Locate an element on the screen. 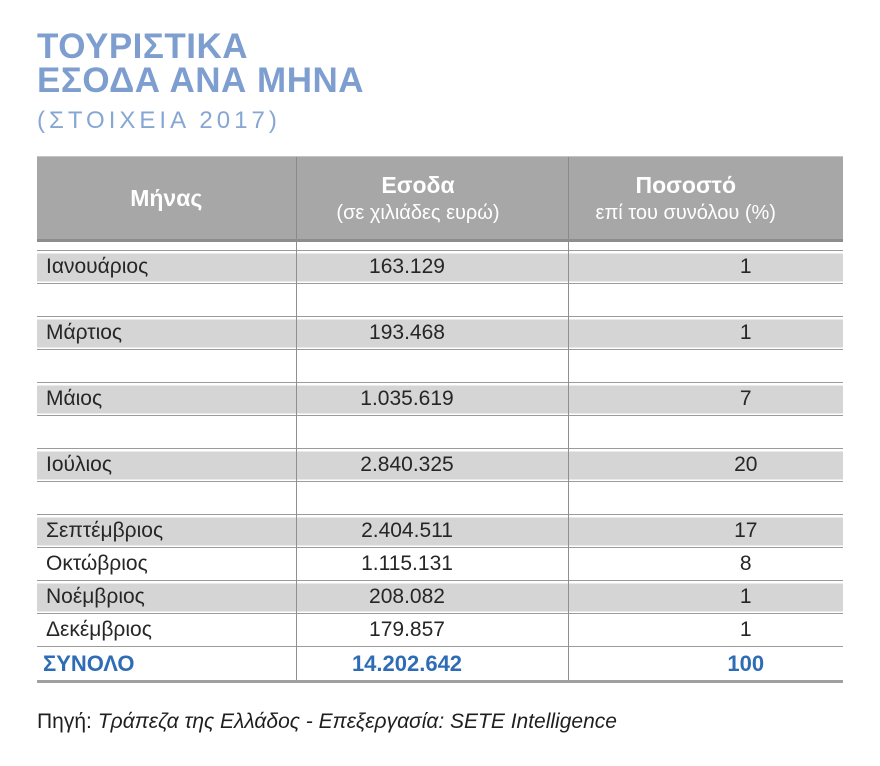  table-row: Μάιος 1.035.619 7 is located at coordinates (440, 399).